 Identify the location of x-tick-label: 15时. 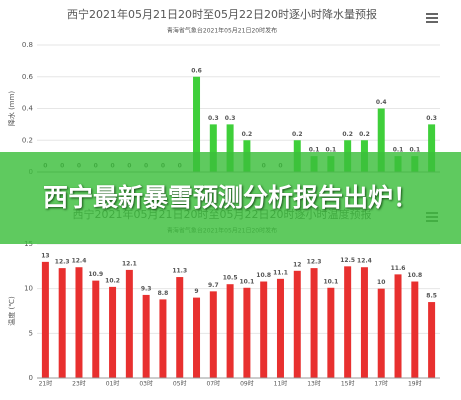
(348, 384).